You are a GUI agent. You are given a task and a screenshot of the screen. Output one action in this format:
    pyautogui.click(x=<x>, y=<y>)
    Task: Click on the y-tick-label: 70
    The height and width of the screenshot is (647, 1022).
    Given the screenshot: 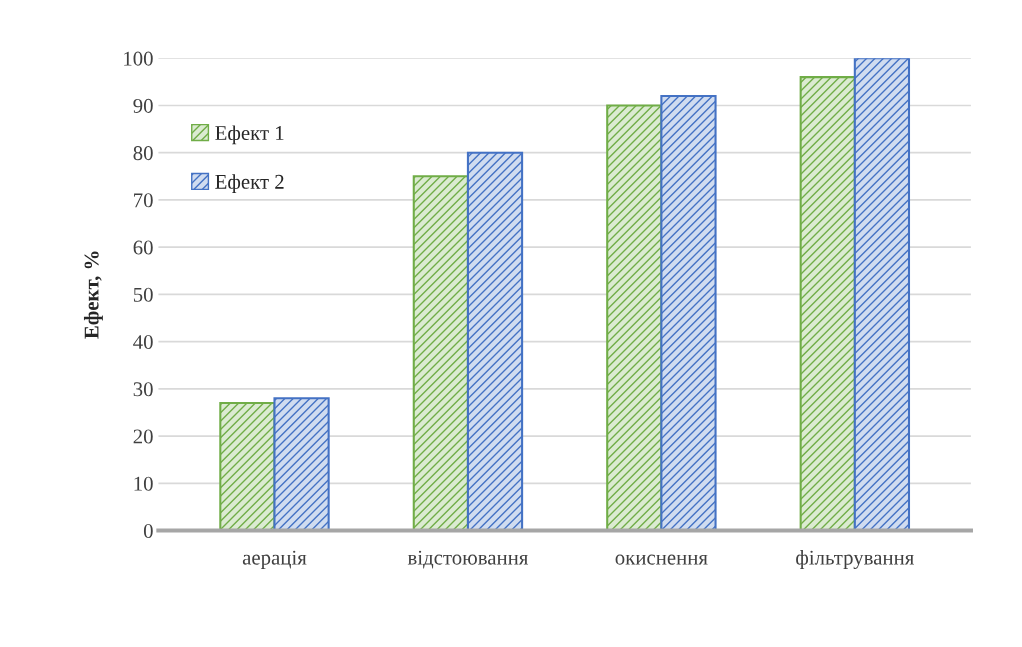 What is the action you would take?
    pyautogui.click(x=143, y=200)
    